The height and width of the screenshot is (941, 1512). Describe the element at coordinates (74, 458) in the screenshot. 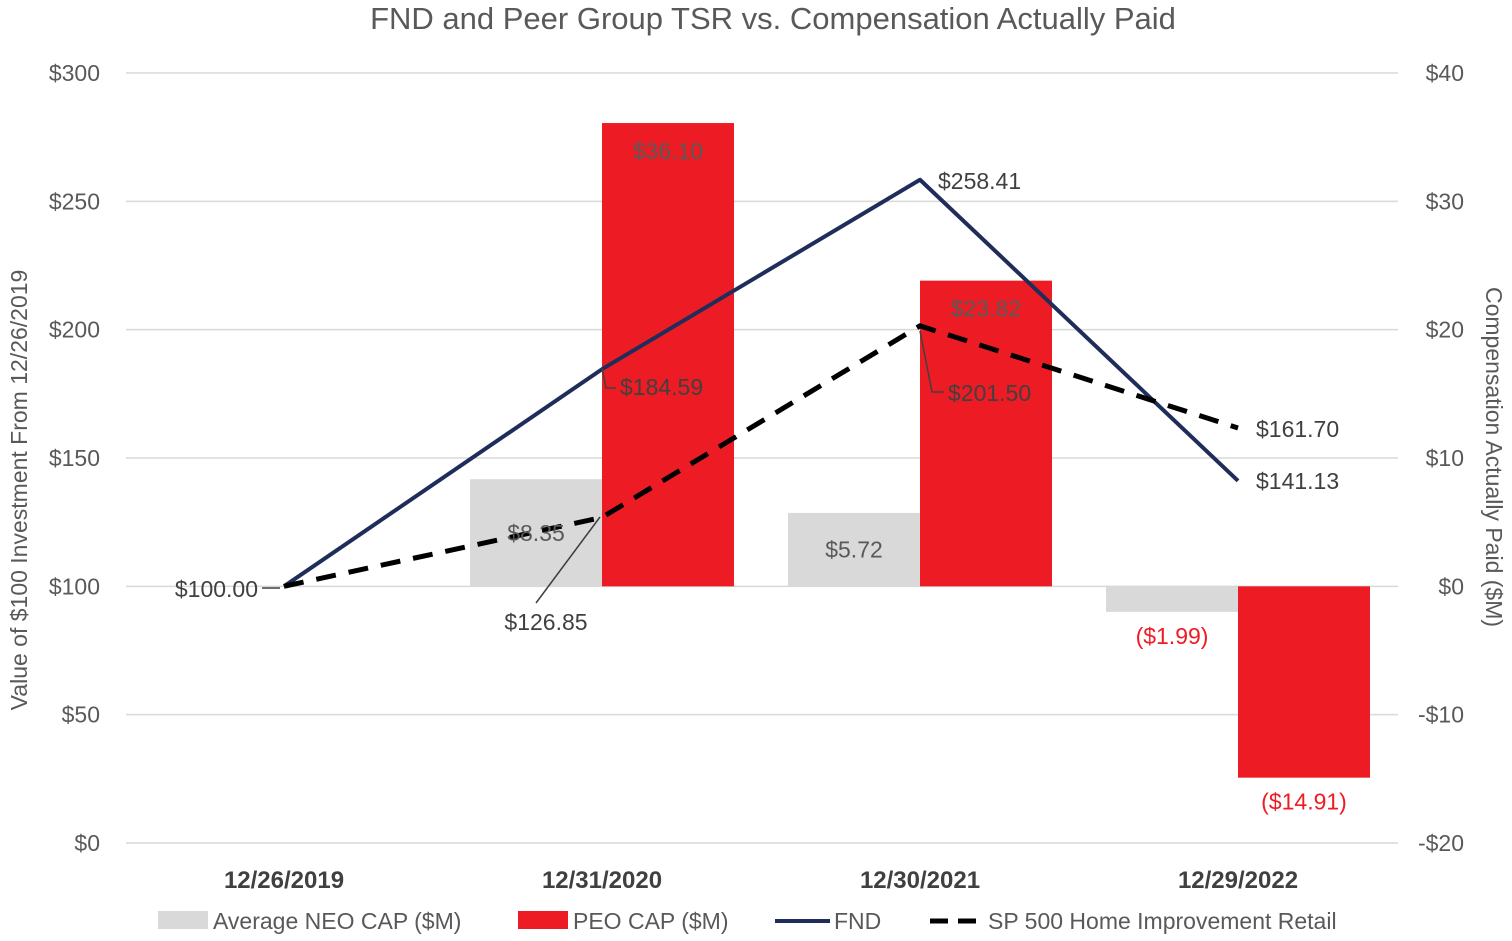

I see `y-tick-label: $150` at that location.